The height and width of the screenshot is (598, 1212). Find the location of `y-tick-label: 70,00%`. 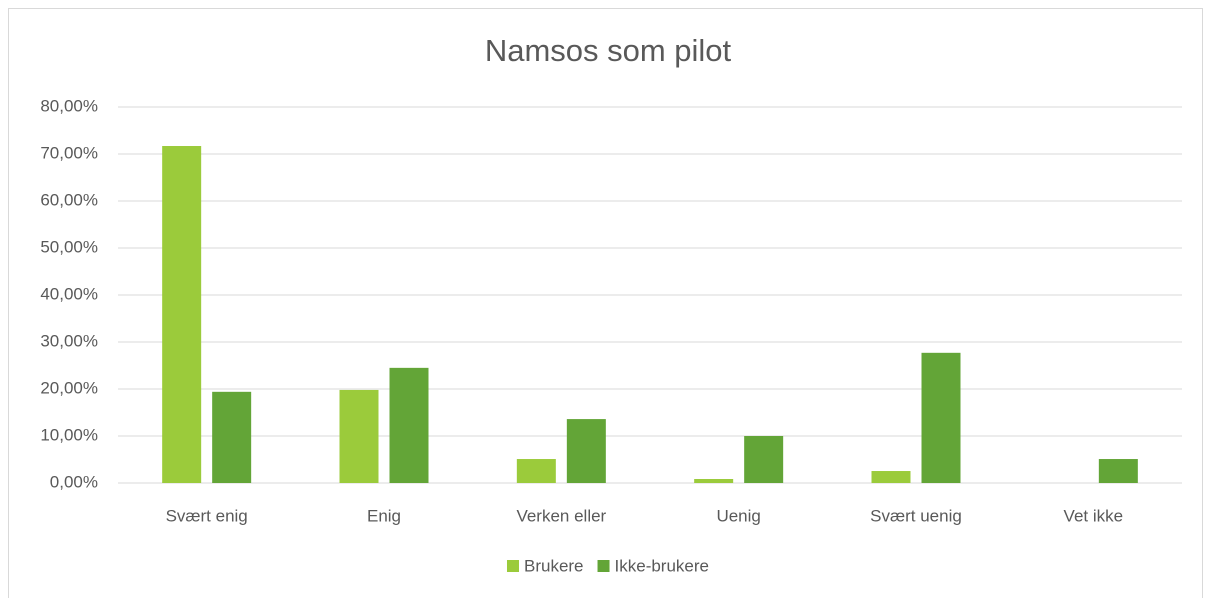

y-tick-label: 70,00% is located at coordinates (69, 152).